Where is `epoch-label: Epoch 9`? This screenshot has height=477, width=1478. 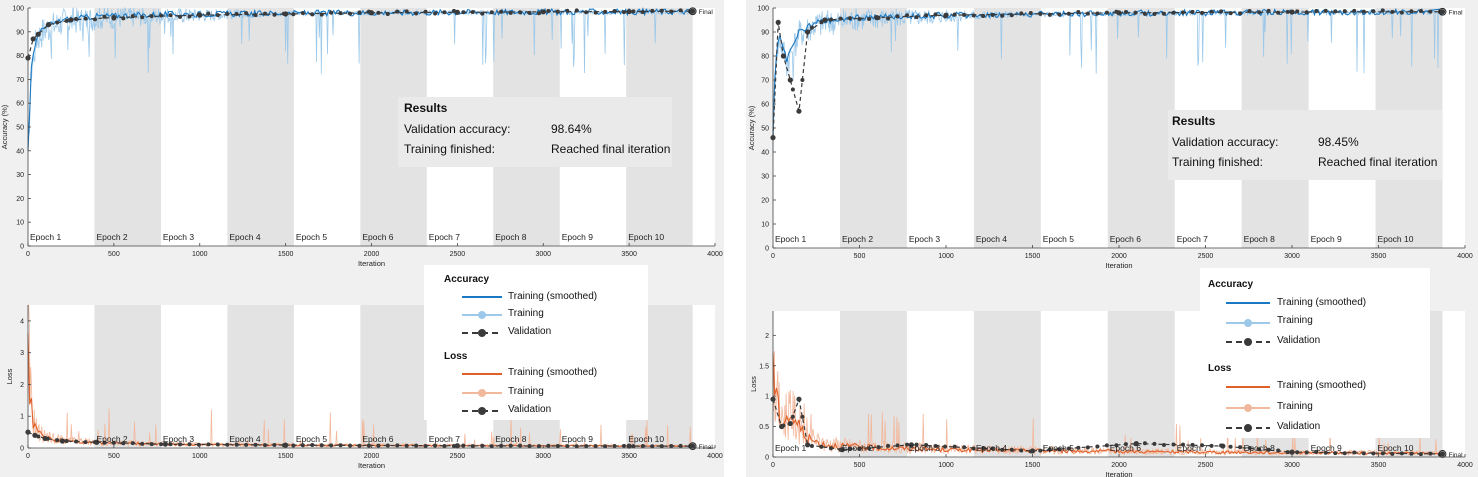 epoch-label: Epoch 9 is located at coordinates (1326, 448).